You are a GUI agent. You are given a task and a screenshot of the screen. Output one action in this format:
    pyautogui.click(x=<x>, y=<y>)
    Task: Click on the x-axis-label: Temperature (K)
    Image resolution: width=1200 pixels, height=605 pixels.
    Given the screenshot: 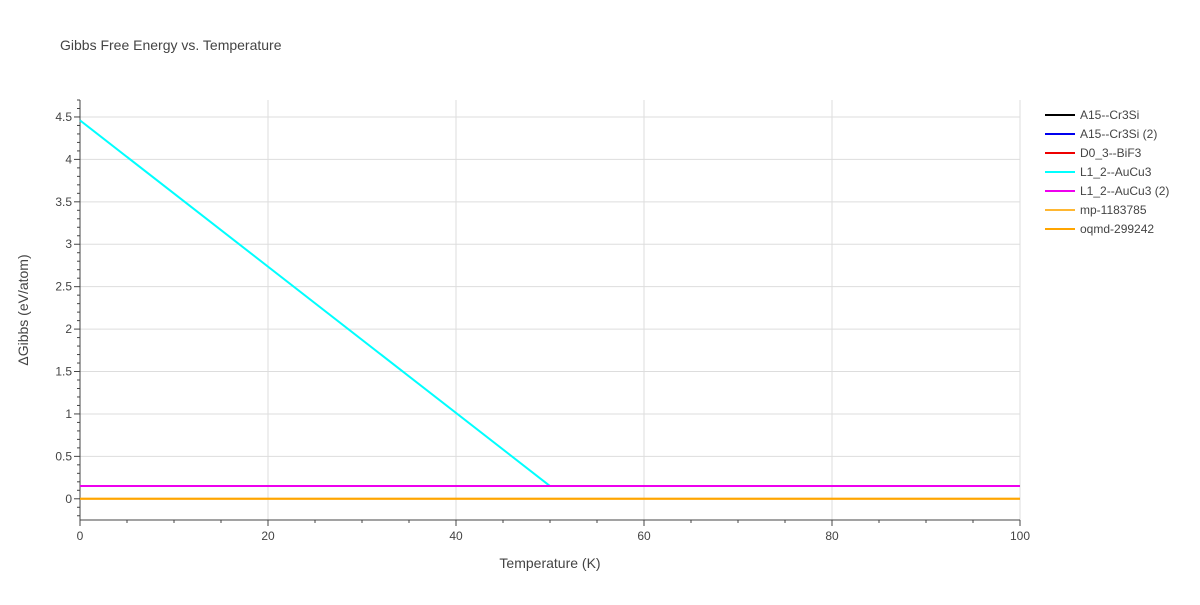 What is the action you would take?
    pyautogui.click(x=549, y=563)
    